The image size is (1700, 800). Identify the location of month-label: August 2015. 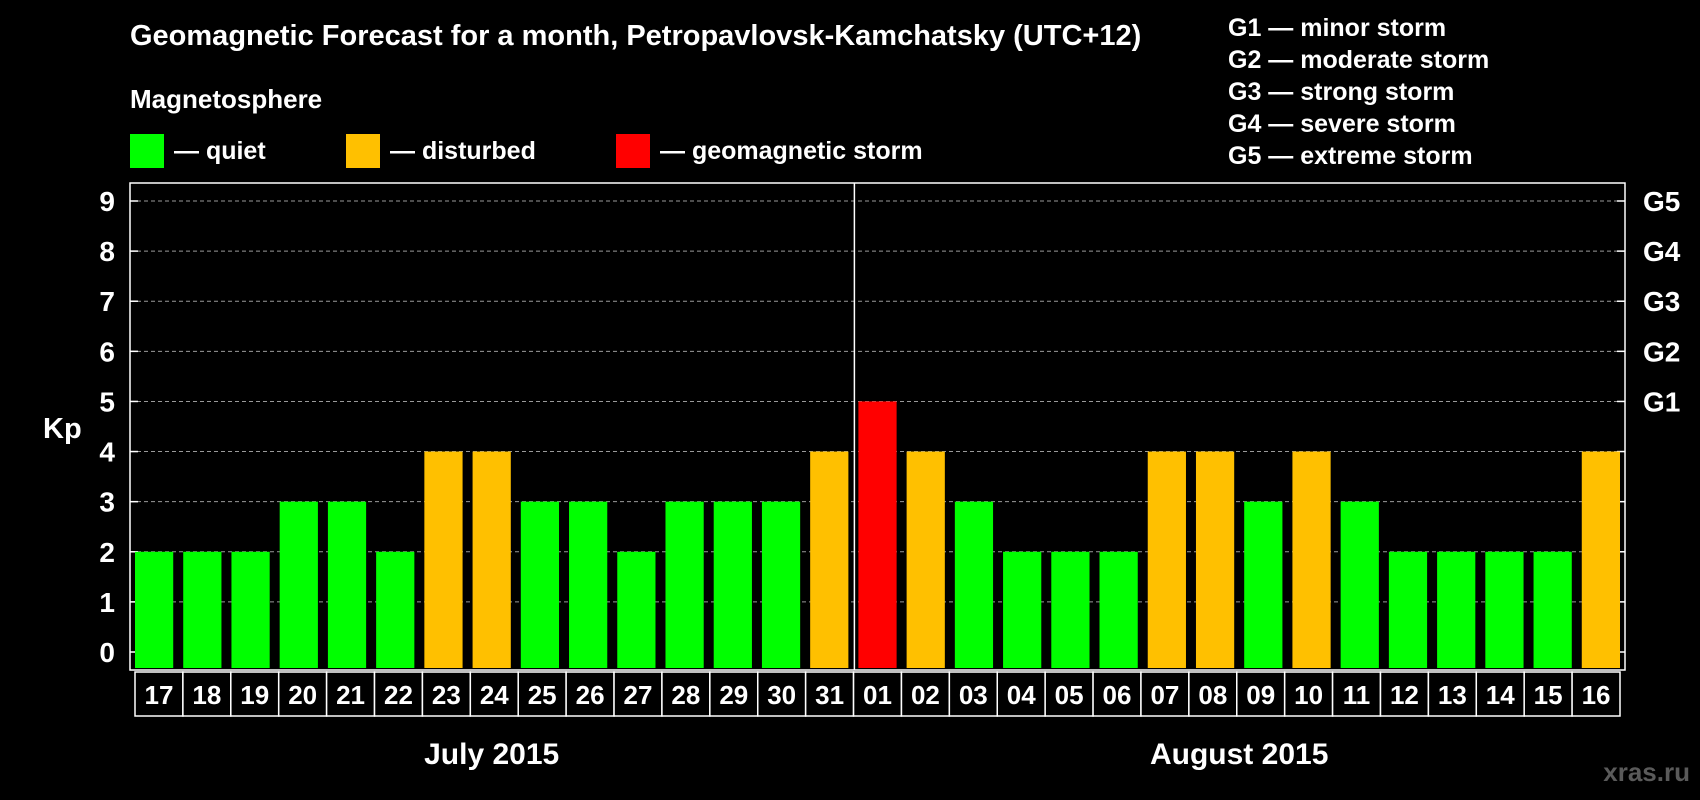
(1239, 754).